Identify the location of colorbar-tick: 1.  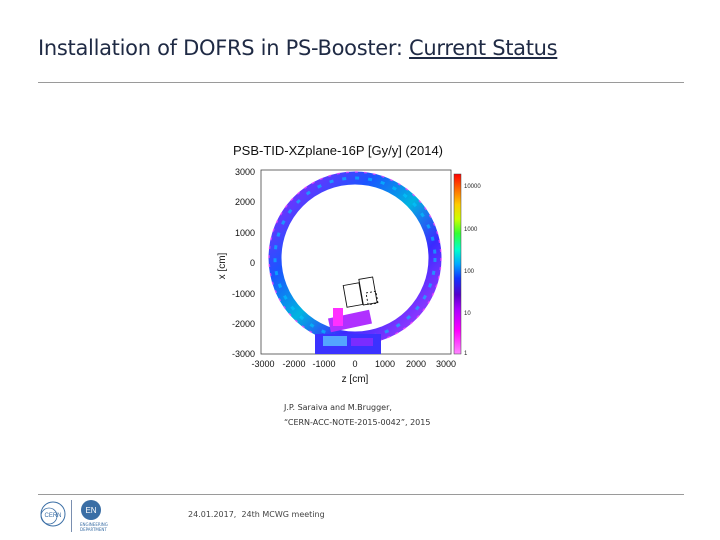
(466, 354).